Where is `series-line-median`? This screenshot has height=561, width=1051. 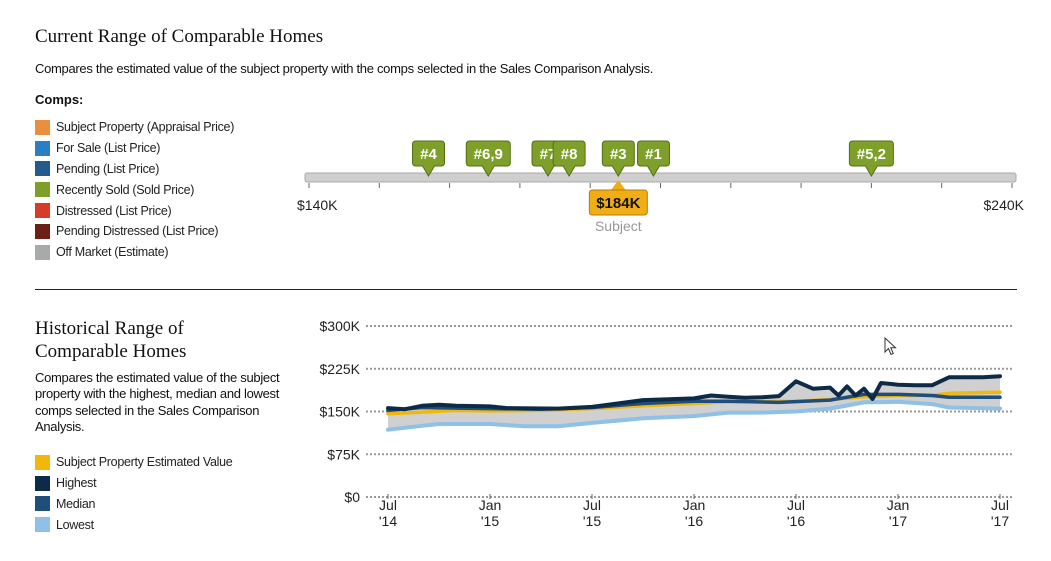
series-line-median is located at coordinates (694, 402).